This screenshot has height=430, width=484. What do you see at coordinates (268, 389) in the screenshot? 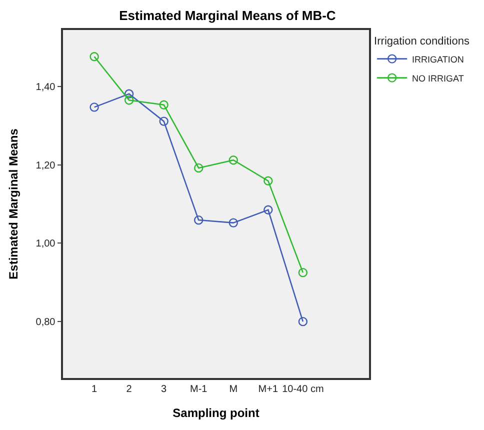
I see `x-tick-label: M+1` at bounding box center [268, 389].